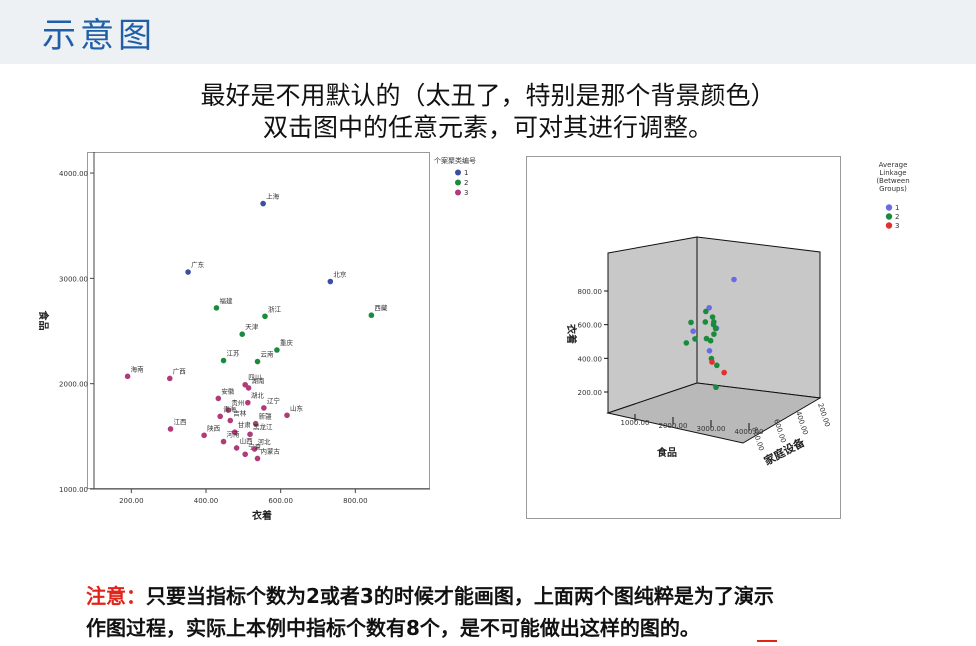 The width and height of the screenshot is (976, 646). Describe the element at coordinates (266, 416) in the screenshot. I see `point-label: 新疆` at that location.